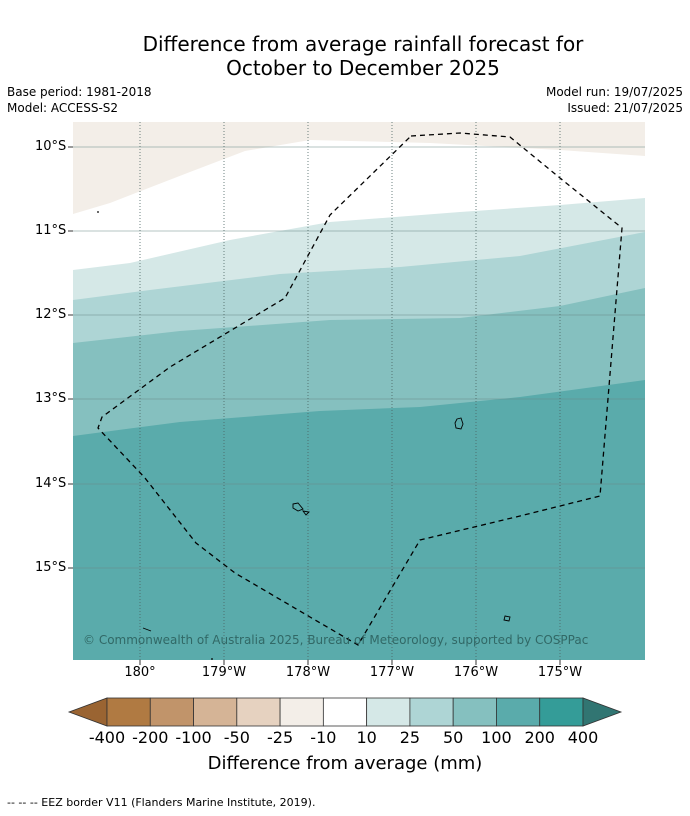  I want to click on colorbar-tick-label: -10, so click(323, 737).